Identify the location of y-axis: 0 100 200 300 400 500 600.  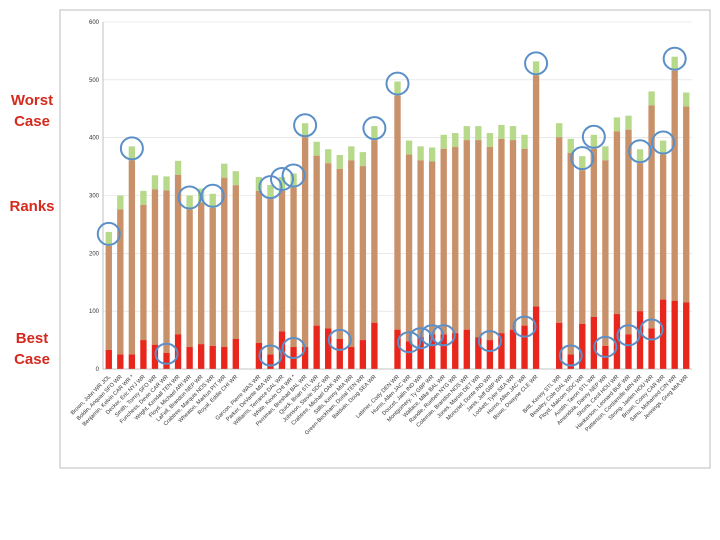
(96, 196).